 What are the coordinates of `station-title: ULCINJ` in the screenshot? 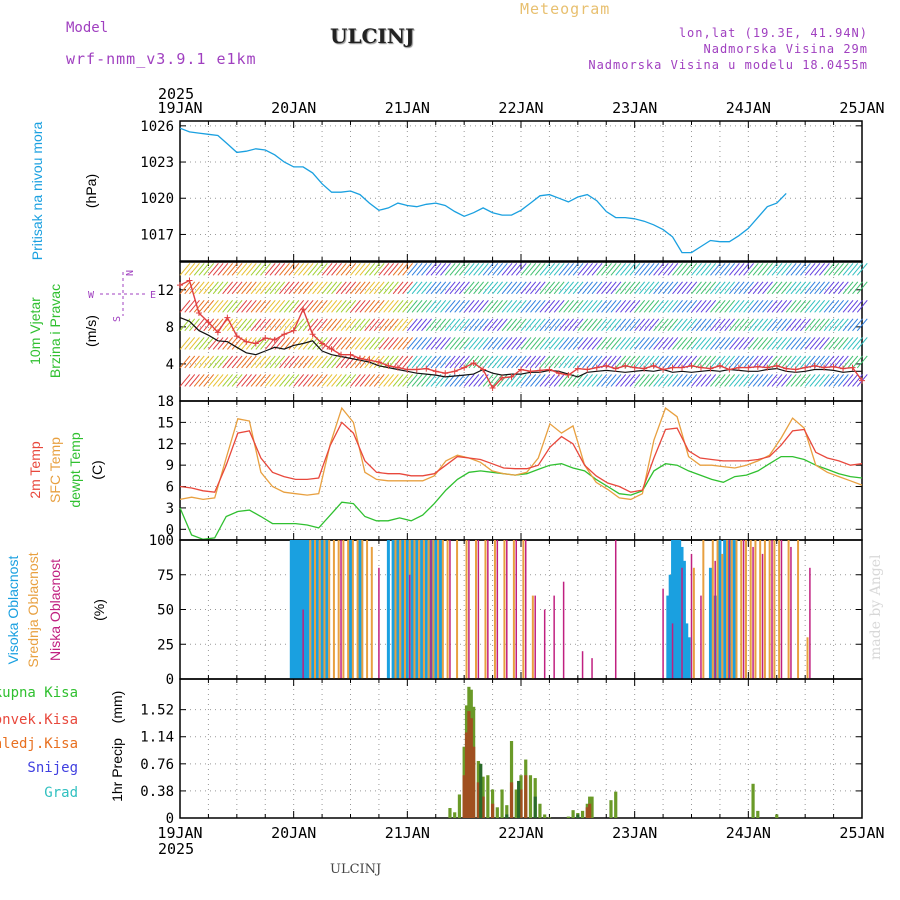 It's located at (372, 36).